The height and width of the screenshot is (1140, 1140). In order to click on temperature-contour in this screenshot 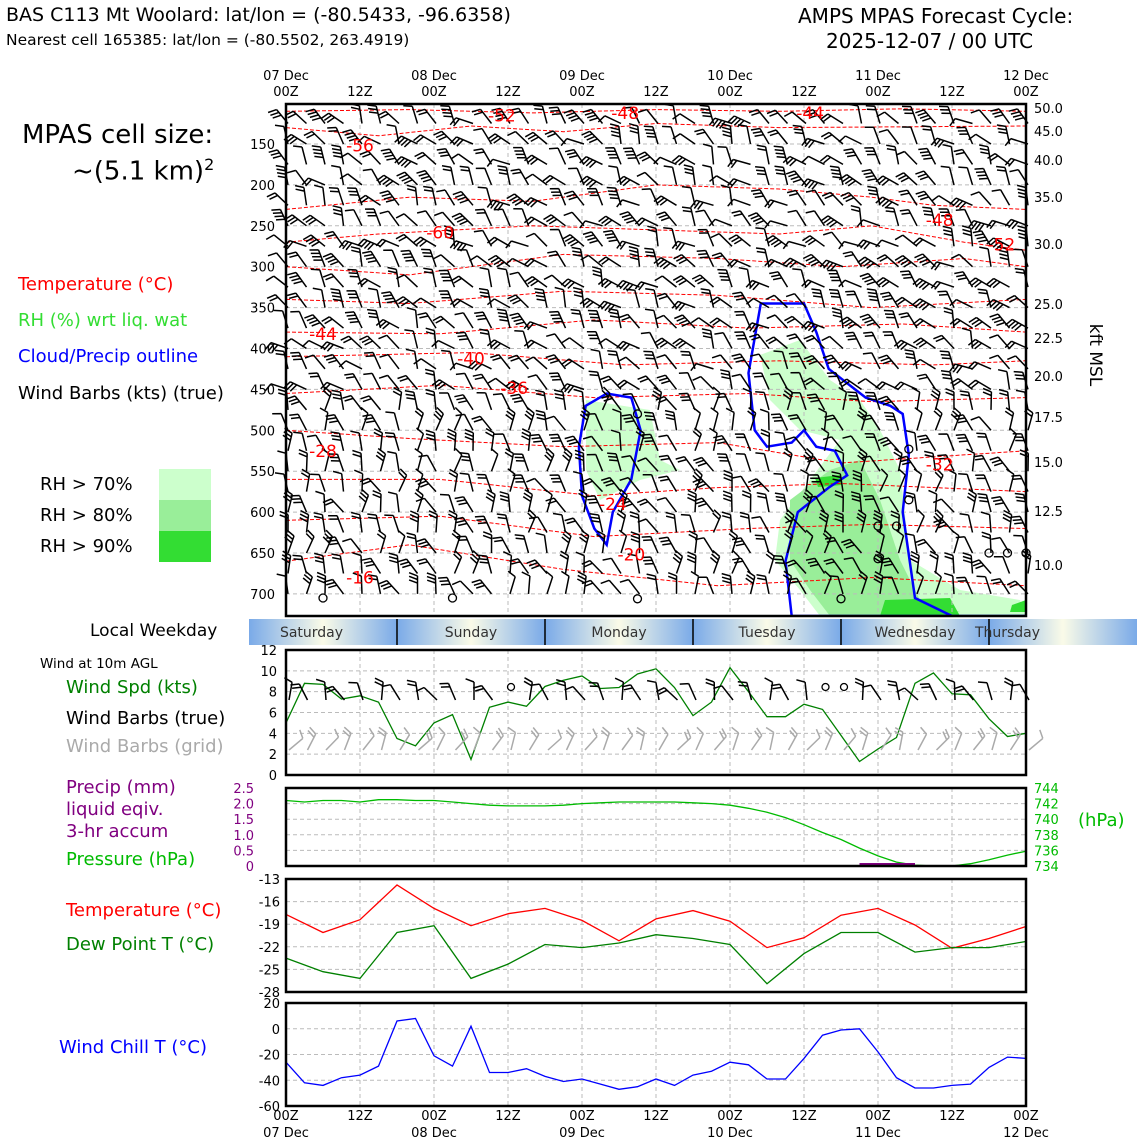, I will do `click(656, 111)`.